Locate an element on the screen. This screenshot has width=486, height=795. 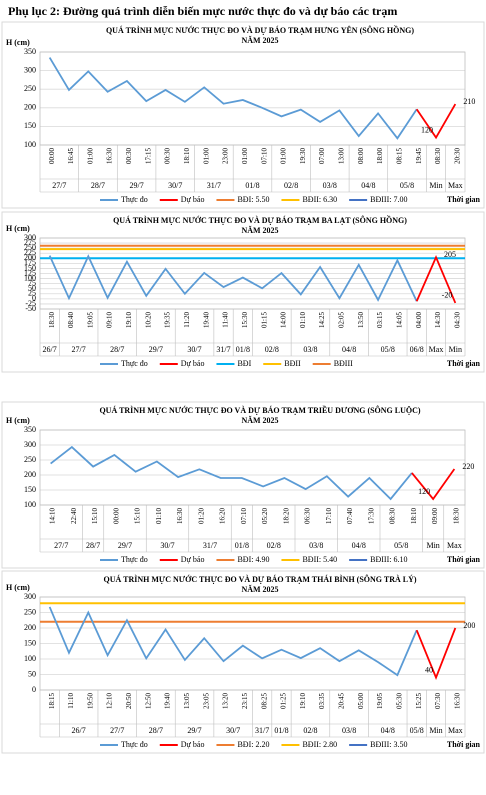
data-label: -20 is located at coordinates (447, 295).